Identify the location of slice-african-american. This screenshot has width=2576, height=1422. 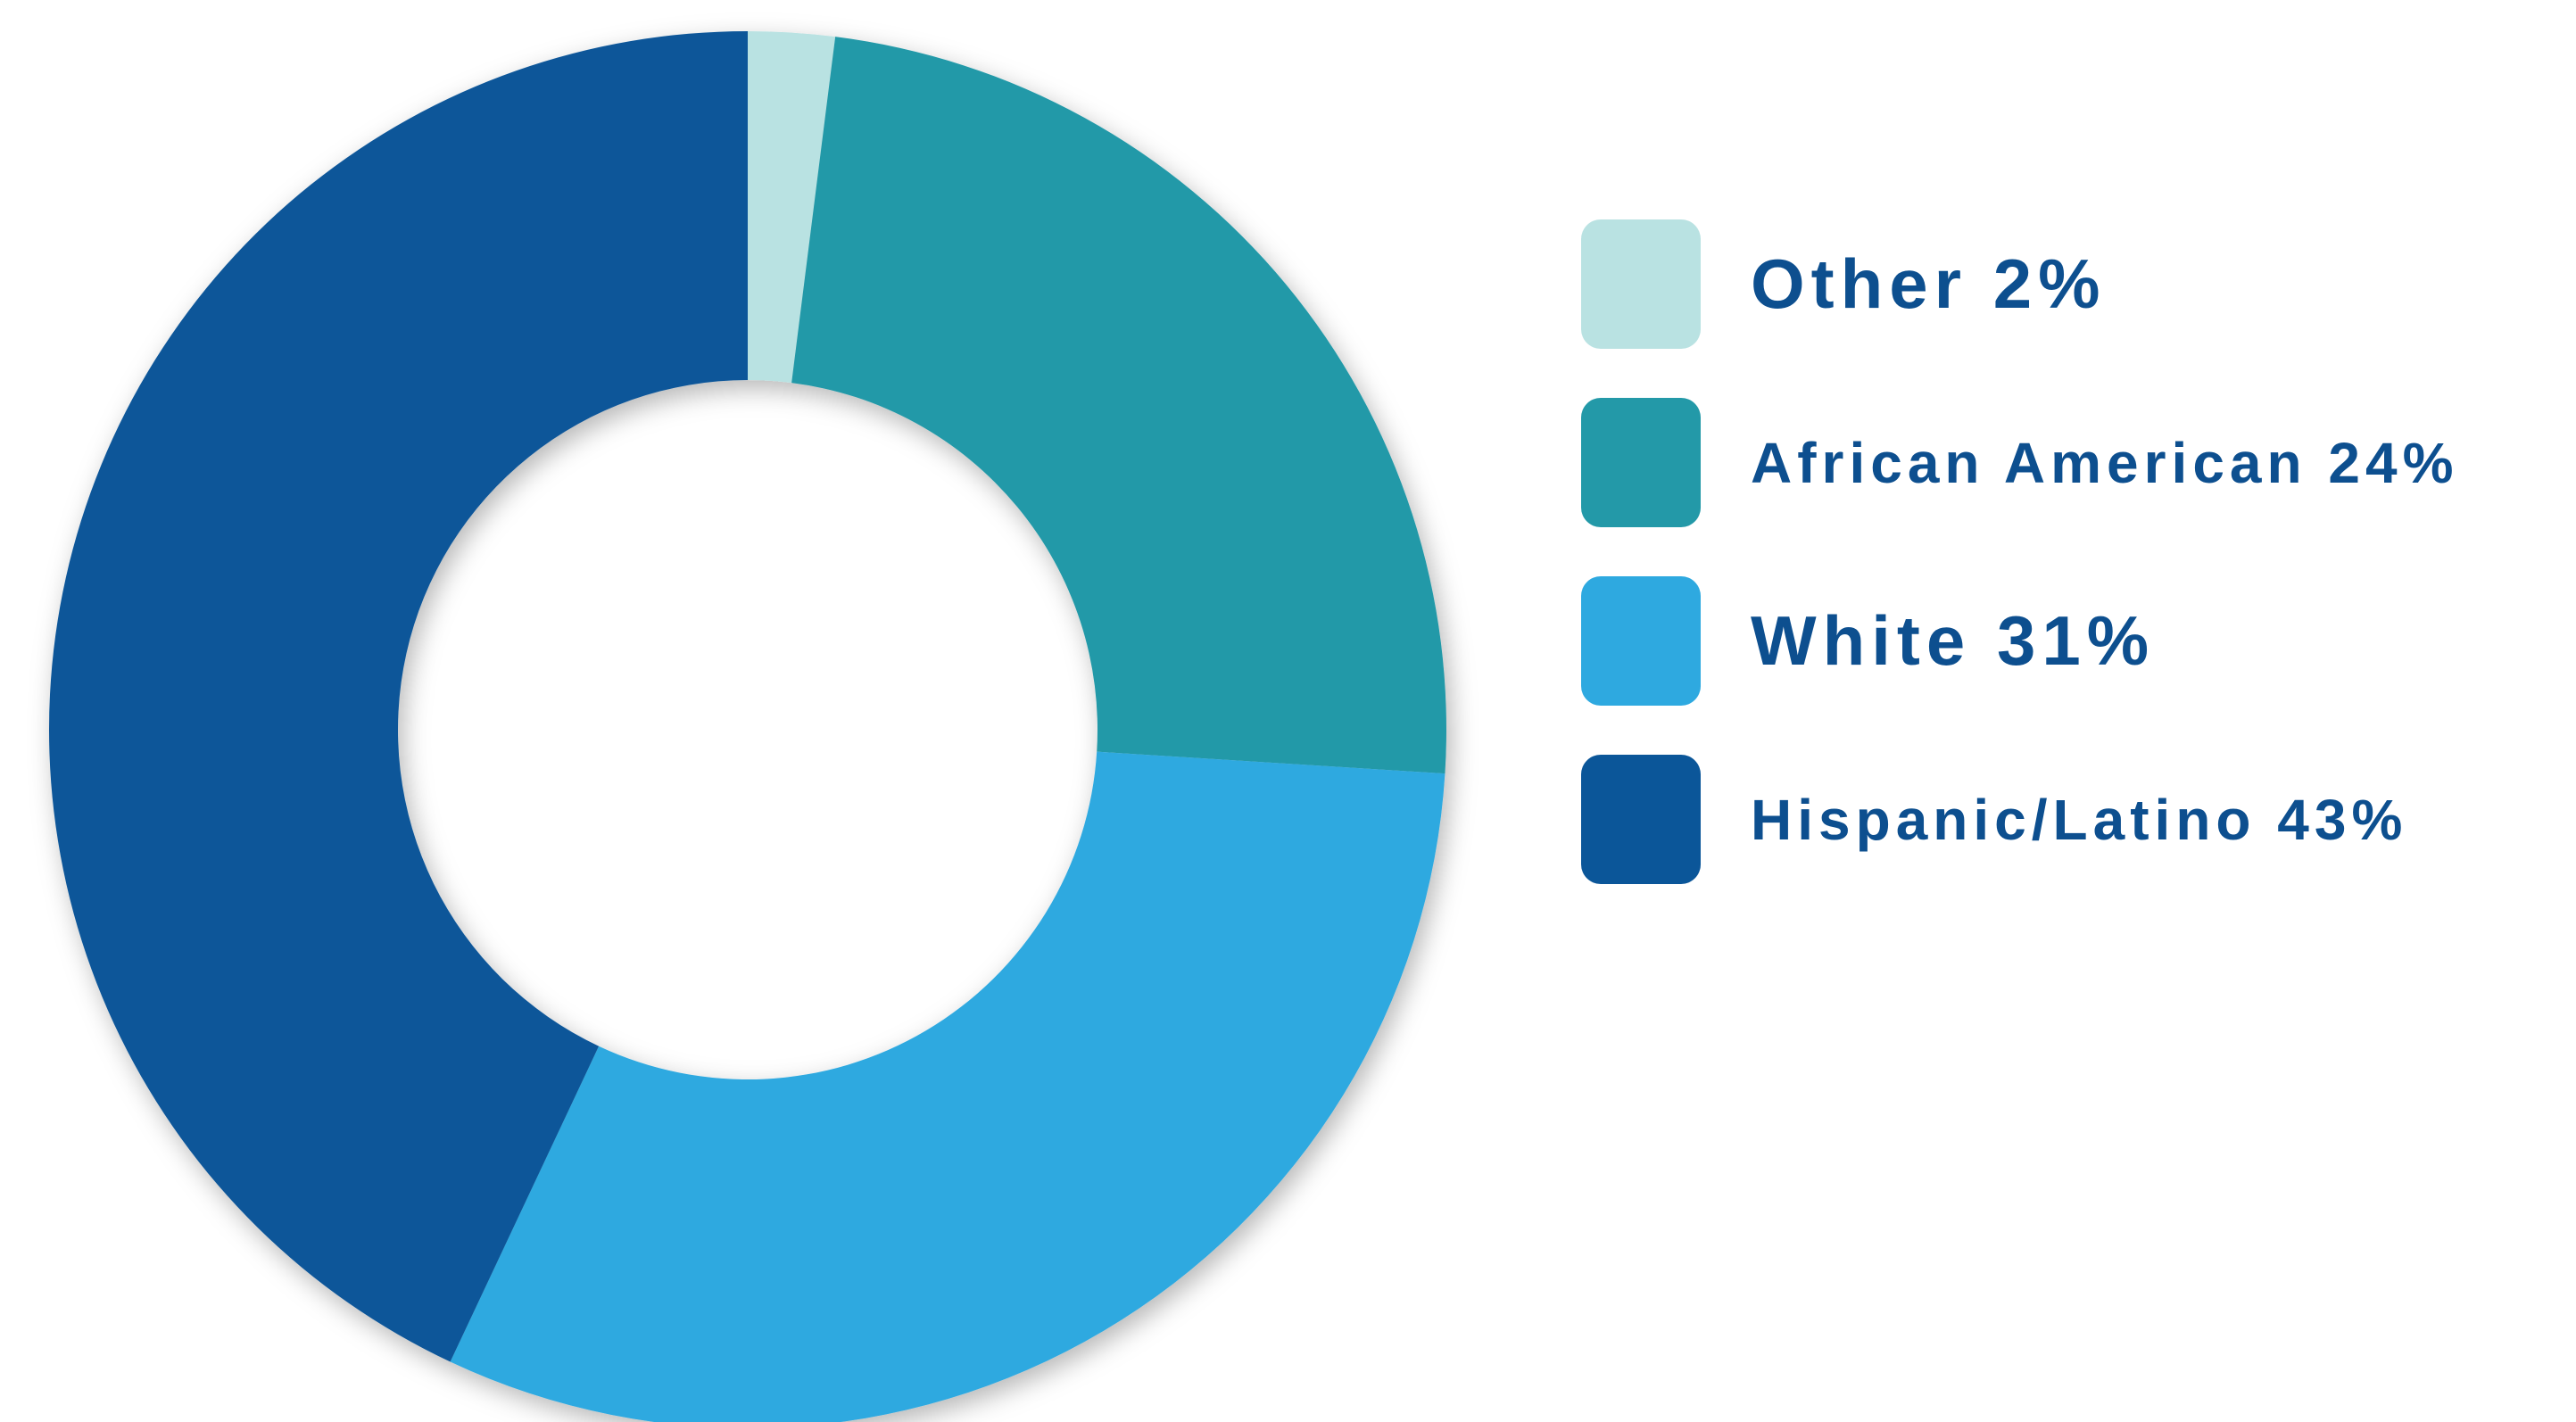
(1119, 405).